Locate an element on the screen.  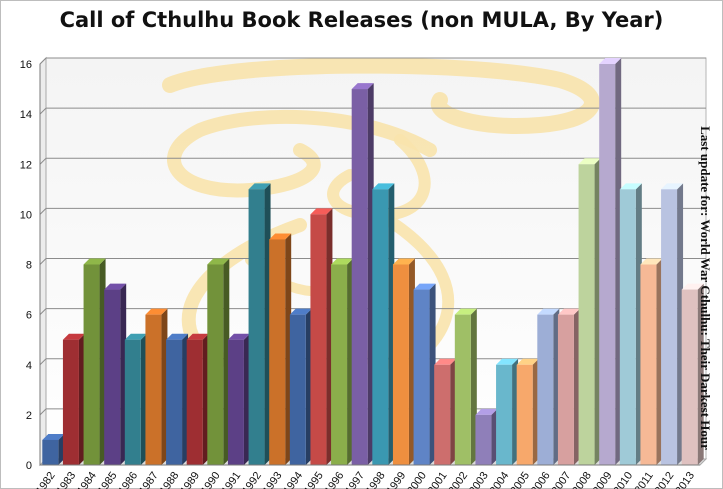
y-tick-label: 0 is located at coordinates (29, 466).